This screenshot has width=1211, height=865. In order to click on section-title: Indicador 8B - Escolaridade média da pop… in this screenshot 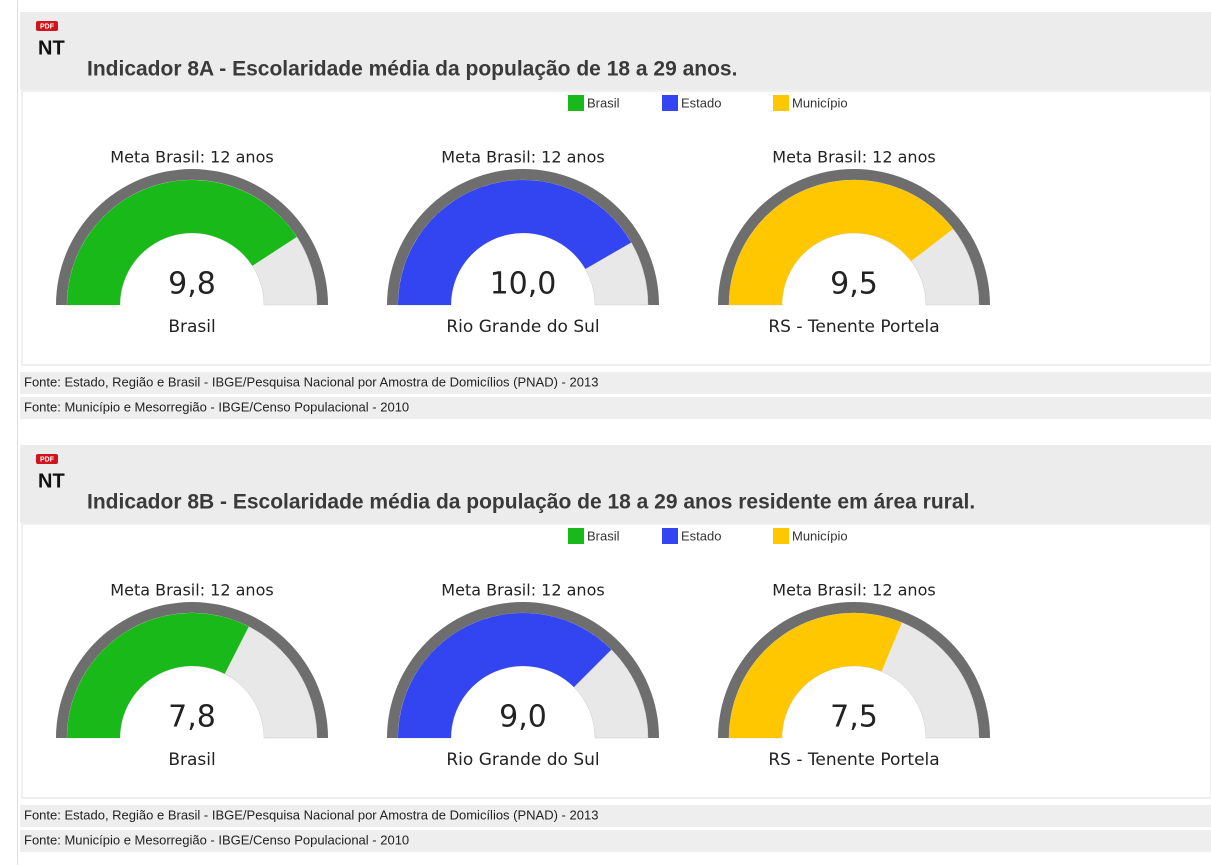, I will do `click(531, 502)`.